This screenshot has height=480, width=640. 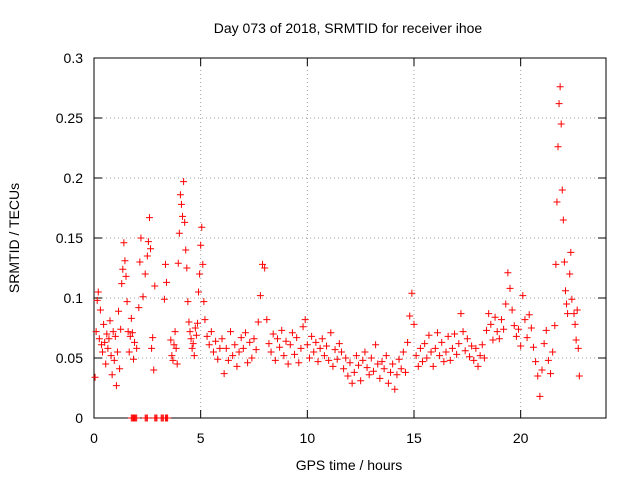 What do you see at coordinates (94, 438) in the screenshot?
I see `x-tick-label: 0` at bounding box center [94, 438].